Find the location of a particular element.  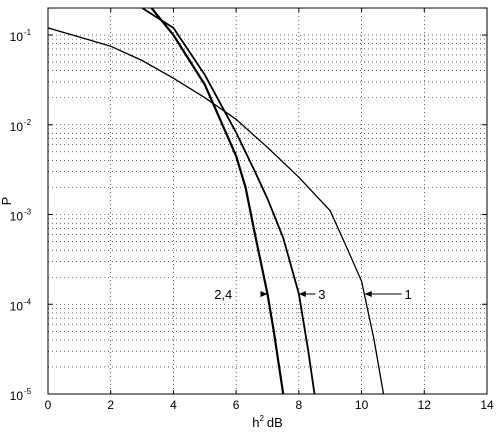

y-tick-label-exponent: -1 is located at coordinates (28, 32).